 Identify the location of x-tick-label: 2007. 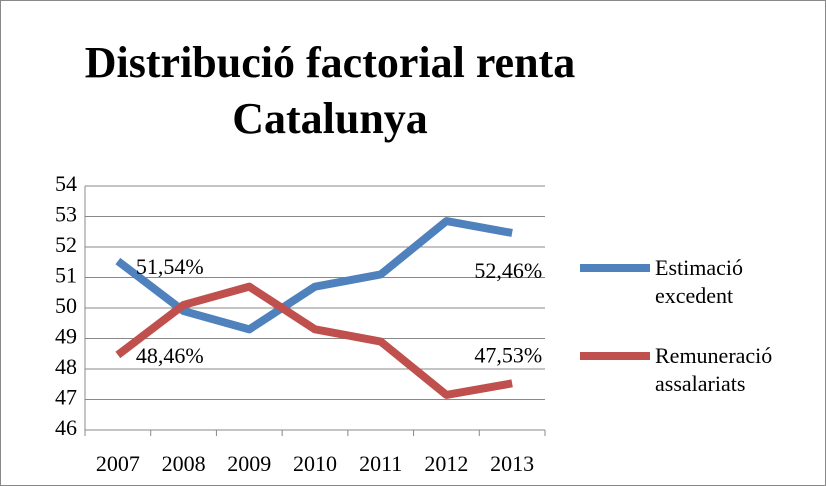
(118, 463).